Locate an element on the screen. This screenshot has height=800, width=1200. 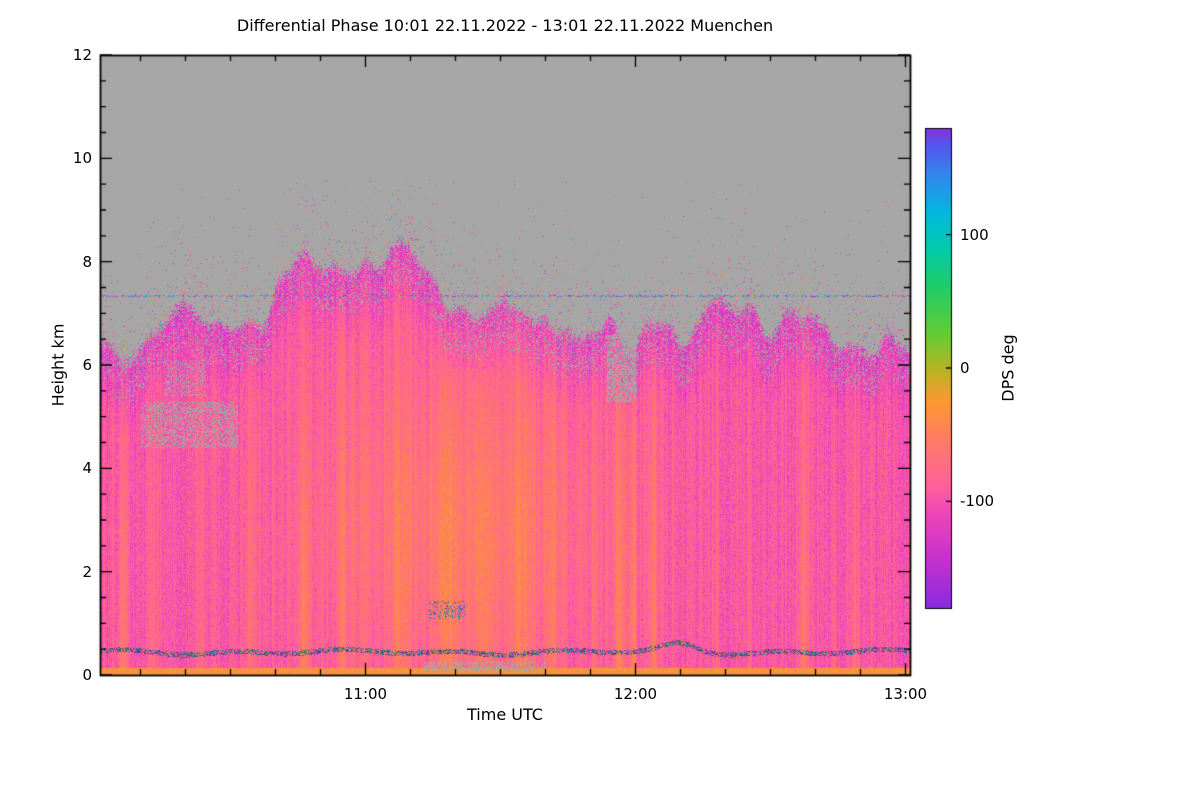
colorbar-tick-label: 100 is located at coordinates (974, 234).